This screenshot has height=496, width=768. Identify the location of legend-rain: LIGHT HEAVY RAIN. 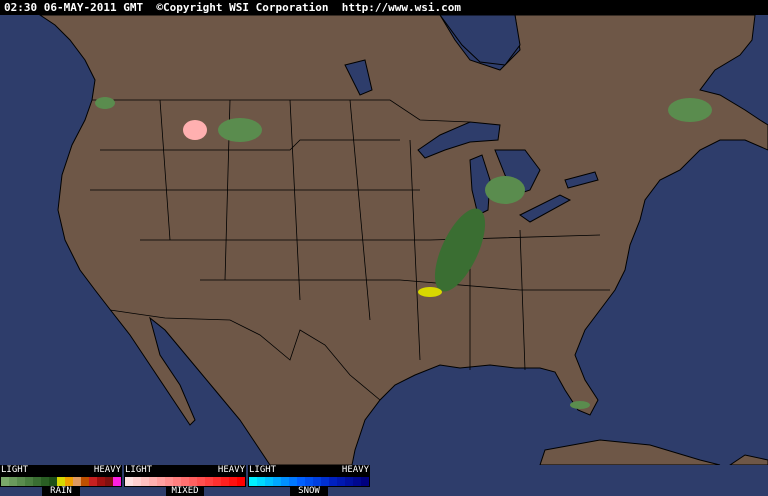
(61, 480).